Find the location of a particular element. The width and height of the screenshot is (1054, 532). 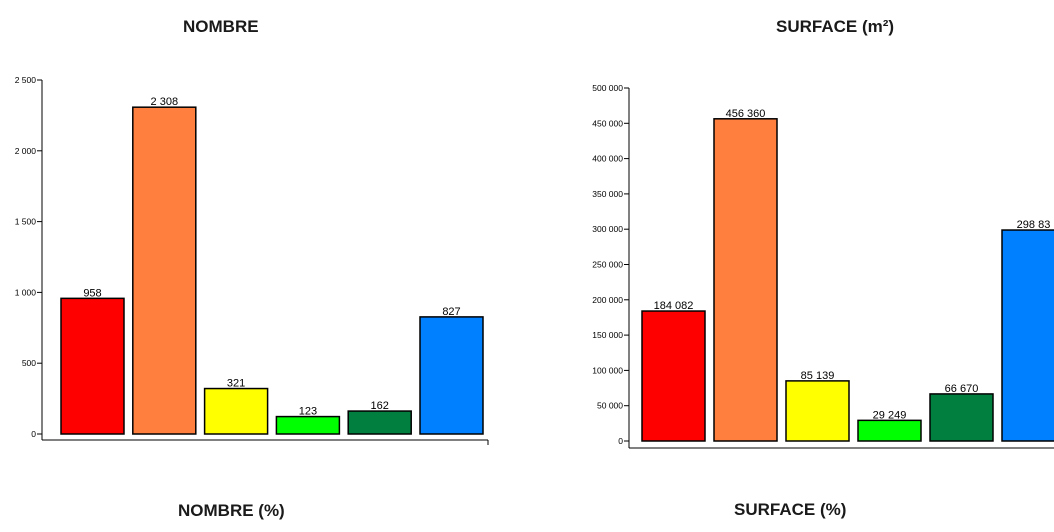

data-label: 958 is located at coordinates (92, 293).